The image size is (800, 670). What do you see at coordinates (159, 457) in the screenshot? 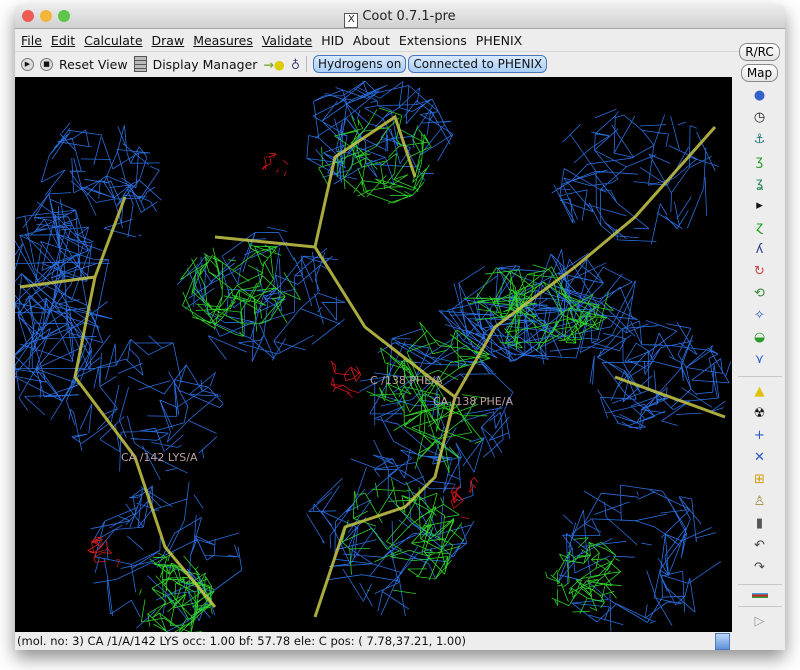
I see `atom-label: CA /142 LYS/A` at bounding box center [159, 457].